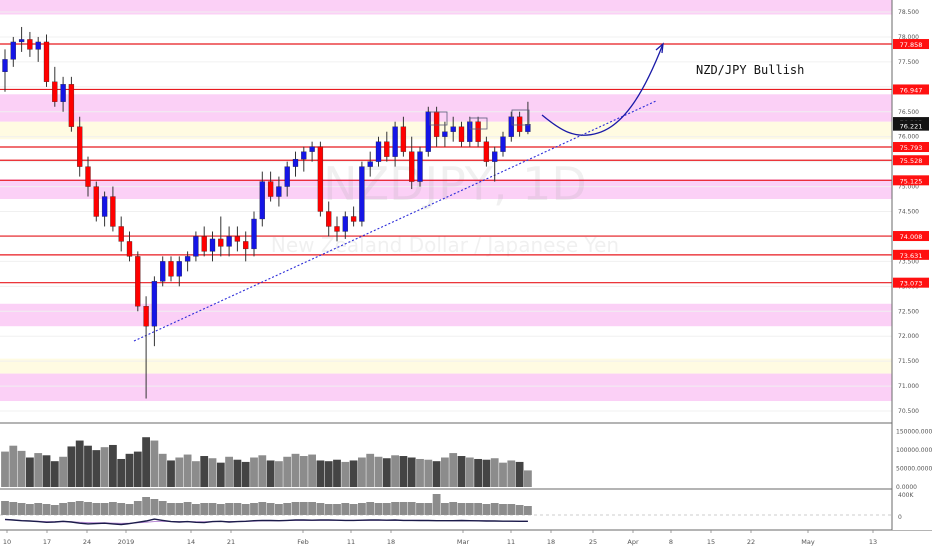  I want to click on price-tag-label: 73.631, so click(911, 256).